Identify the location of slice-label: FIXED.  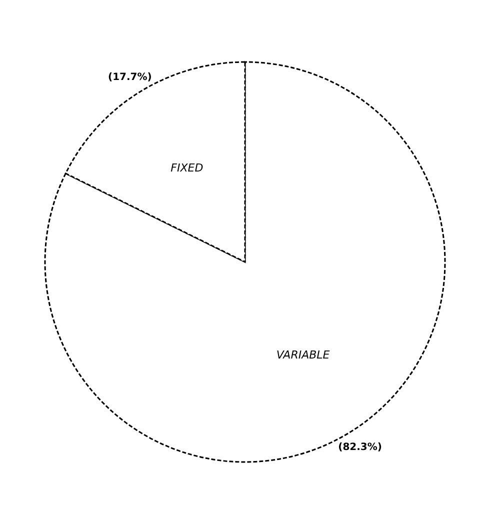
(187, 168).